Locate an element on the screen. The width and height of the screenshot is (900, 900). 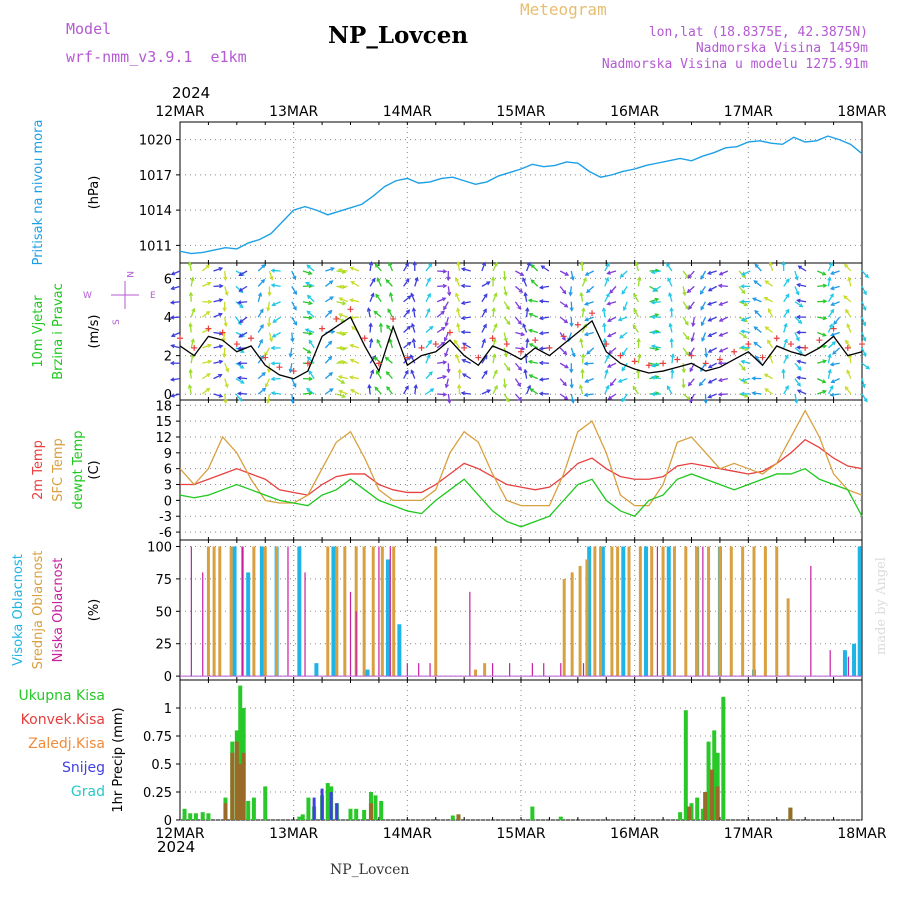
side-label: Niska Oblacnost is located at coordinates (58, 610).